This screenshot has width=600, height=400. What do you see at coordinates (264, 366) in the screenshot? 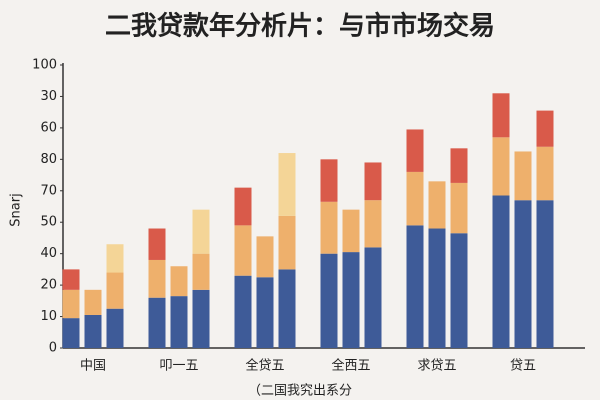
I see `x-tick-label: 全贷五` at bounding box center [264, 366].